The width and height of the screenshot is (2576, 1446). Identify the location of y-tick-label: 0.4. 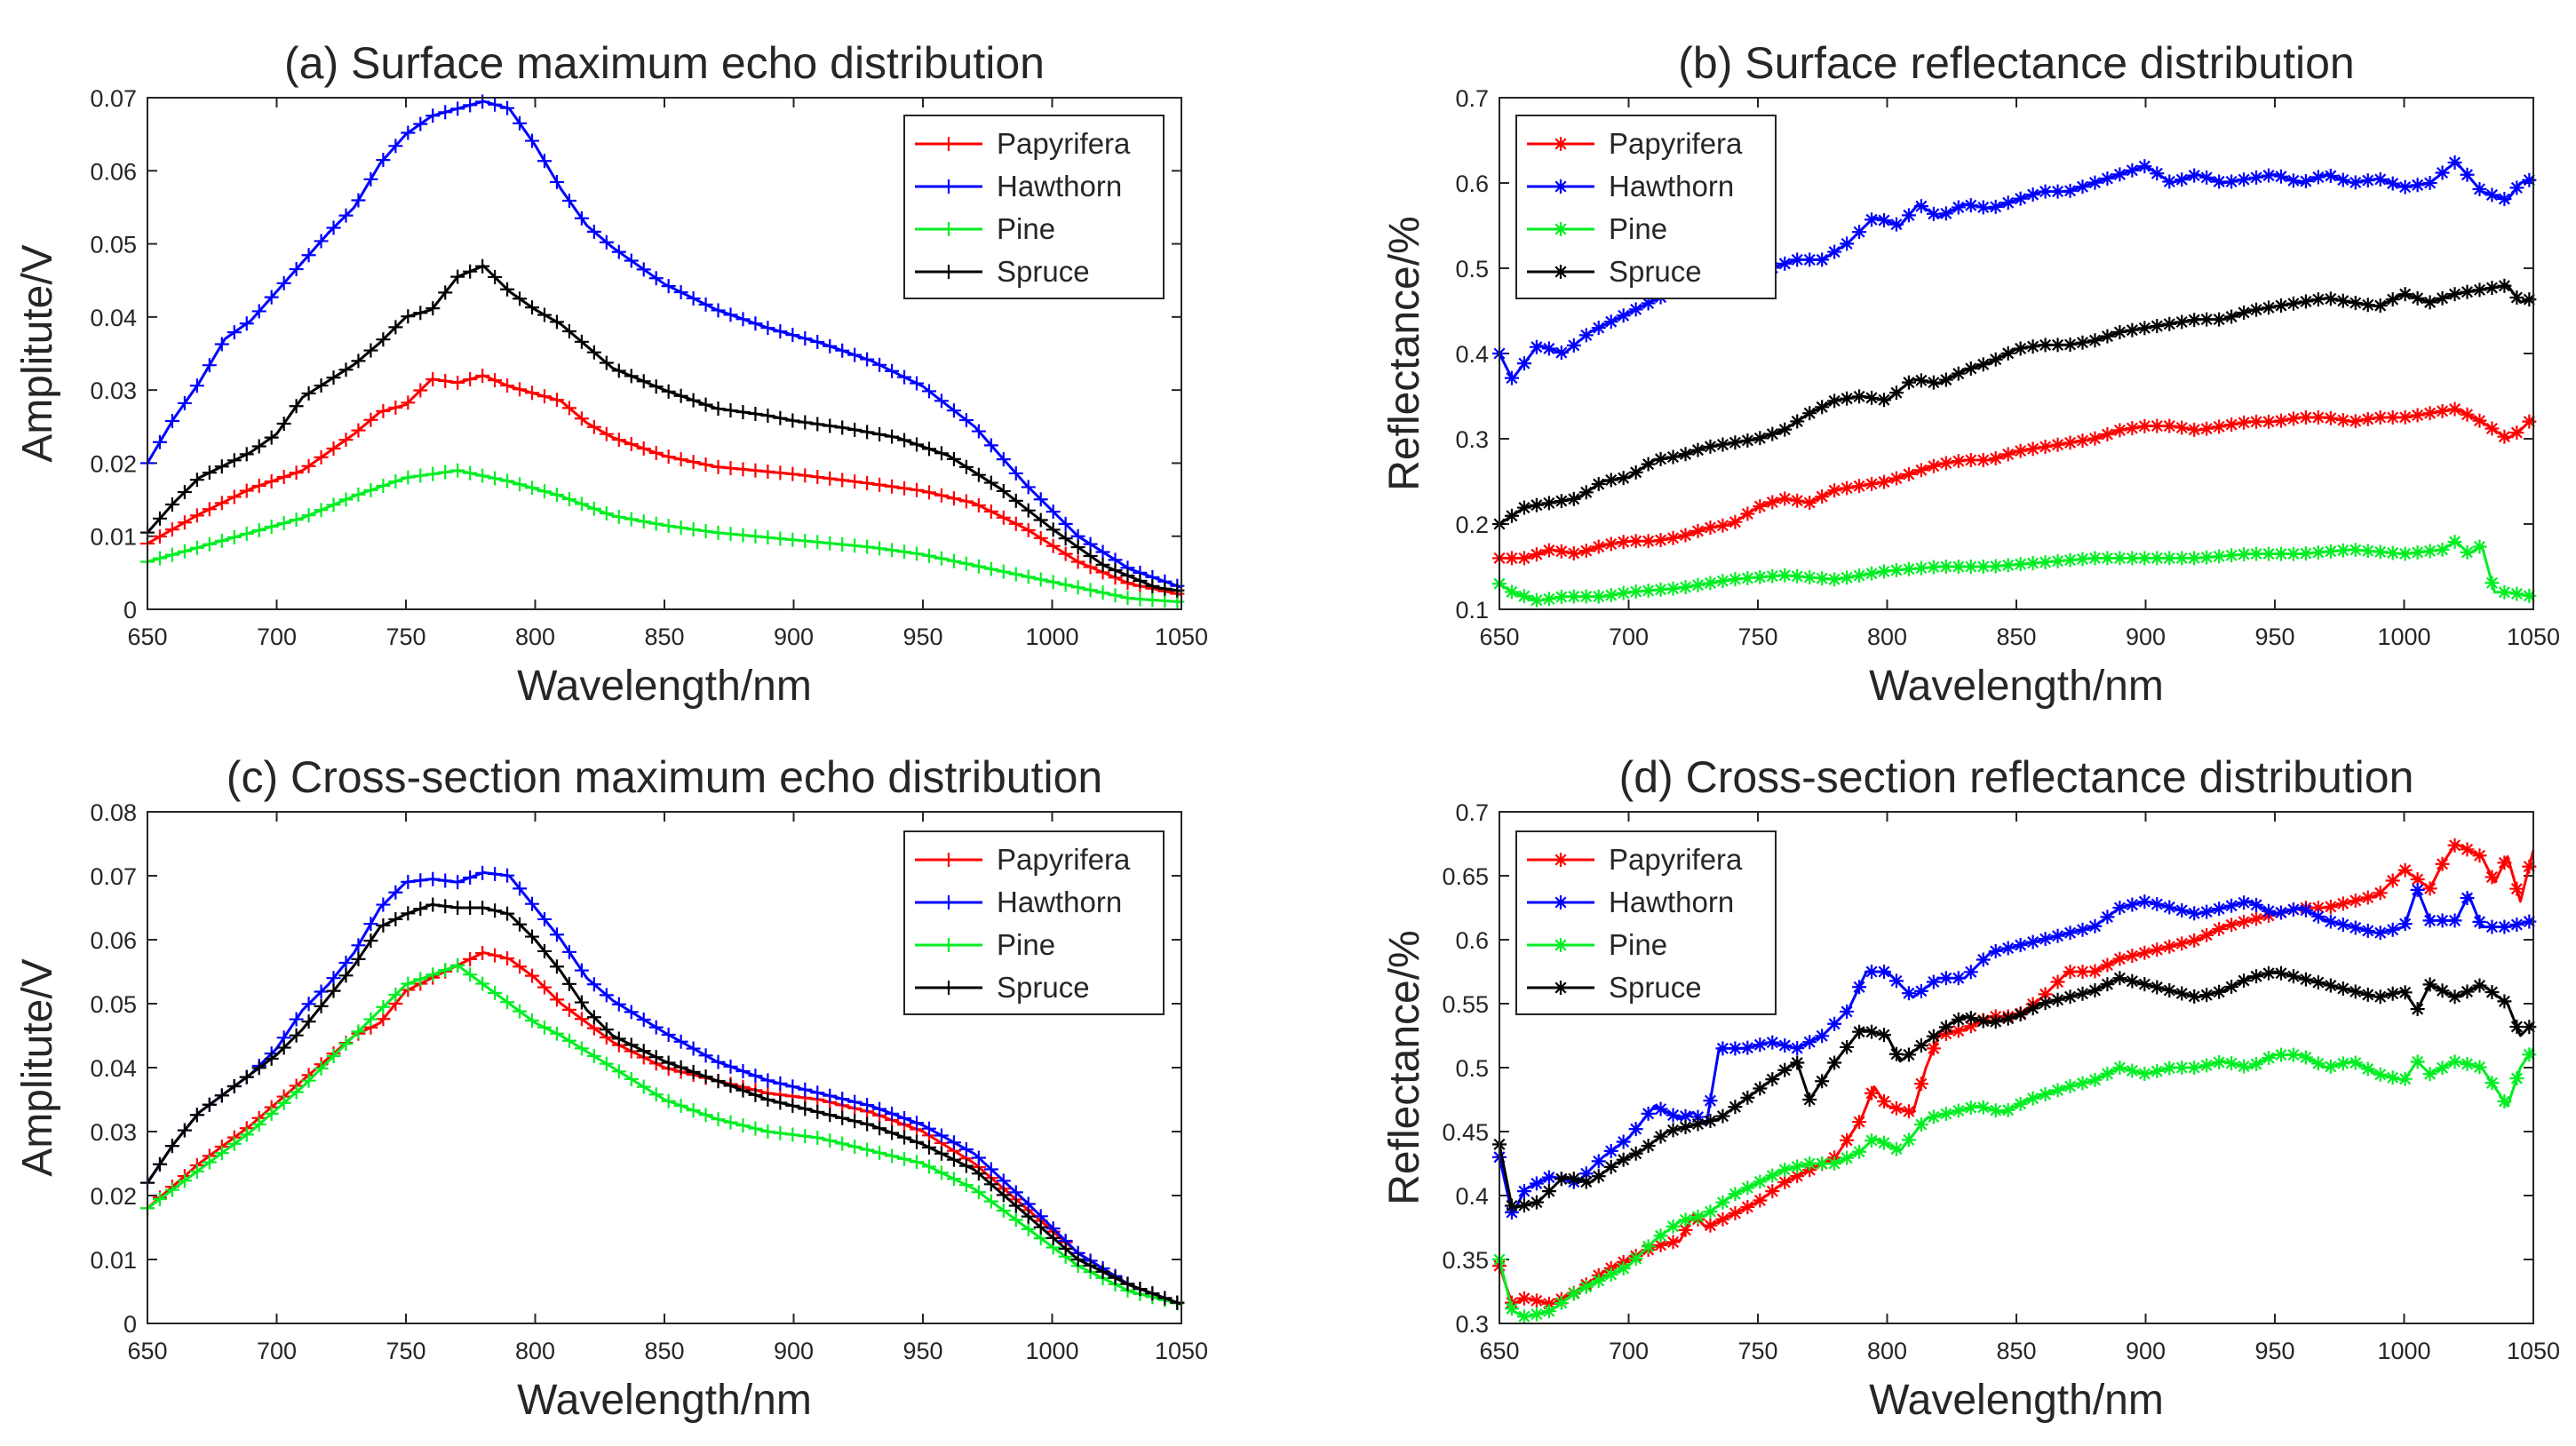
(1472, 1196).